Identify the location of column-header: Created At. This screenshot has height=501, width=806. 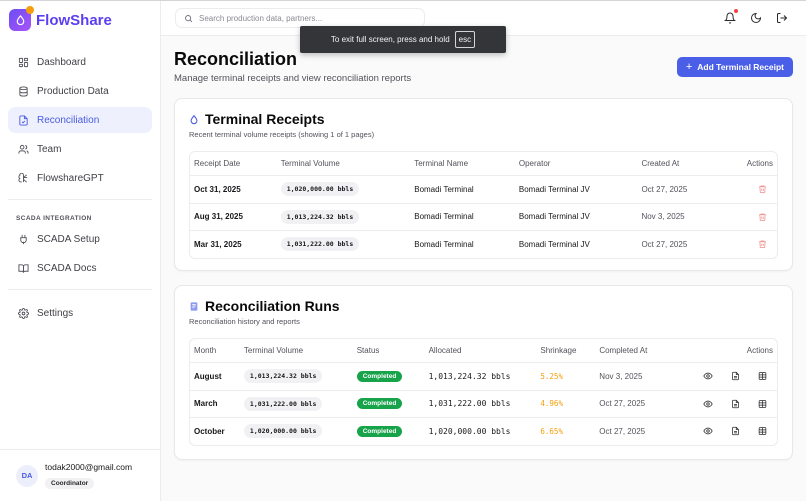
(660, 163).